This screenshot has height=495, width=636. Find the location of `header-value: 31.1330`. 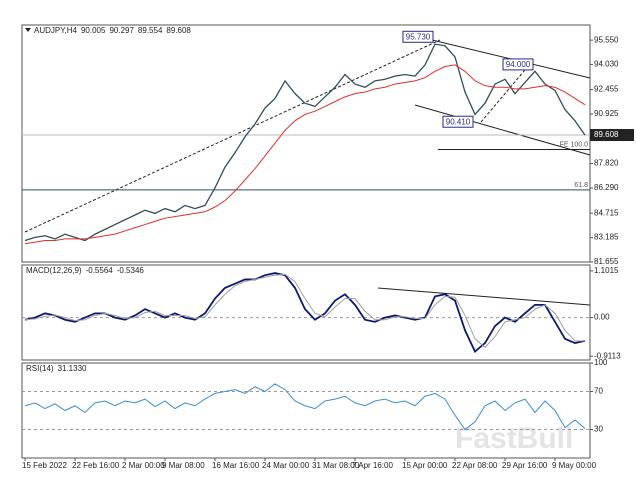

header-value: 31.1330 is located at coordinates (72, 368).